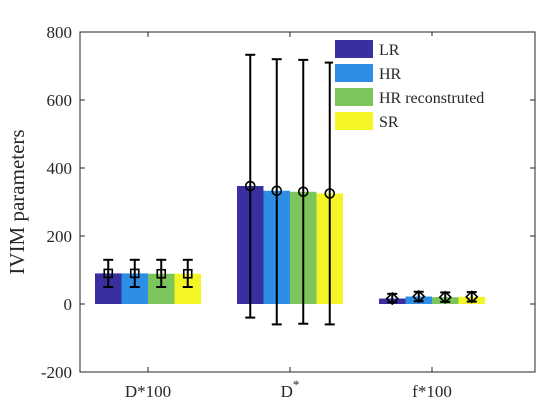 This screenshot has height=418, width=557. I want to click on legend-label: LR, so click(389, 50).